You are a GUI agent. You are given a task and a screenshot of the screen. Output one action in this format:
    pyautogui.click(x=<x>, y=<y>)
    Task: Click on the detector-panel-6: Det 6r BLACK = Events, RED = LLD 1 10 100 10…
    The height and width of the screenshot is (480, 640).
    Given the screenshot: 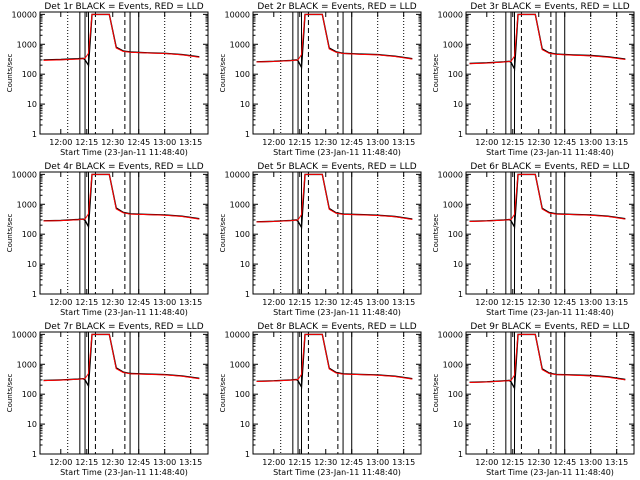 What is the action you would take?
    pyautogui.click(x=533, y=239)
    